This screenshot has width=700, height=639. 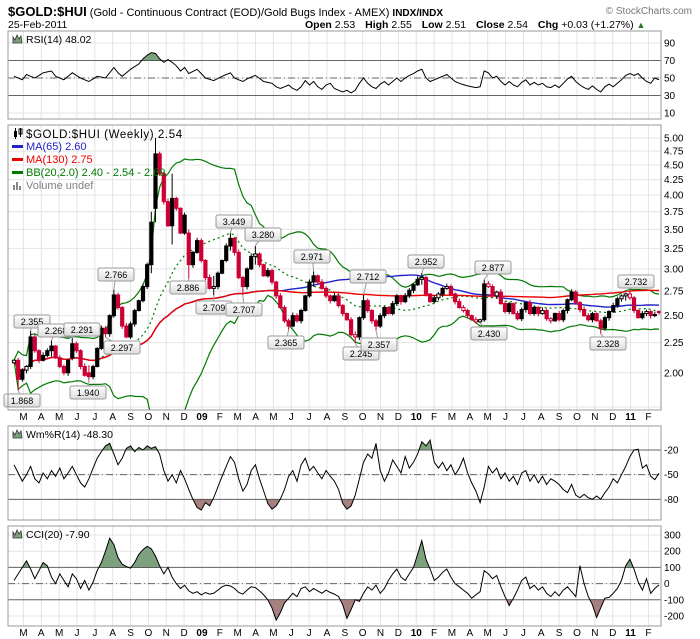 I want to click on svg-text: 2.00, so click(x=674, y=373).